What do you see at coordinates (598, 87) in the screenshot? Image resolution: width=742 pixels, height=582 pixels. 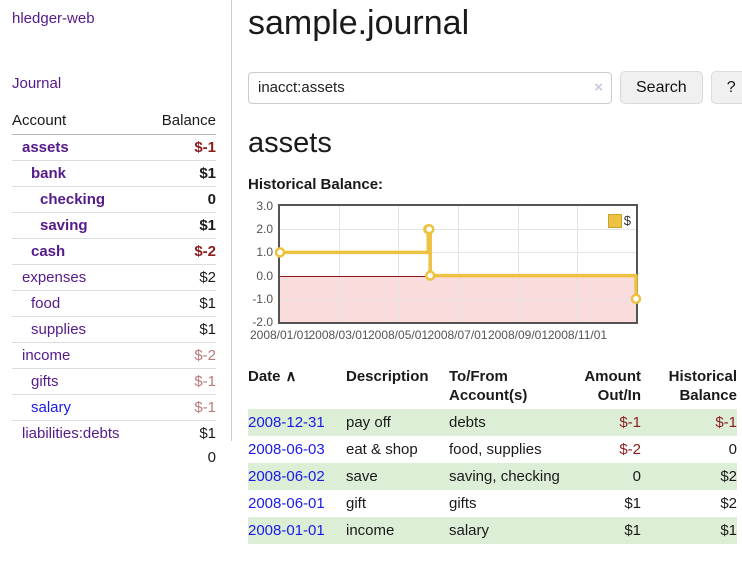 I see `clear-search-icon: ×` at bounding box center [598, 87].